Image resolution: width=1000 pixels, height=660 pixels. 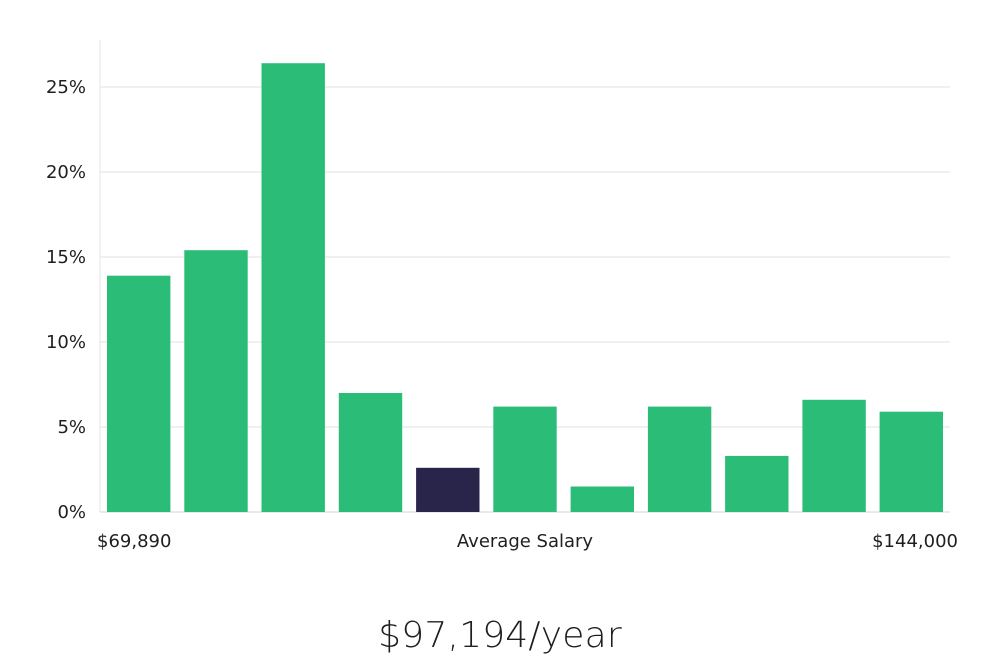 What do you see at coordinates (525, 541) in the screenshot?
I see `x-axis-title: Average Salary` at bounding box center [525, 541].